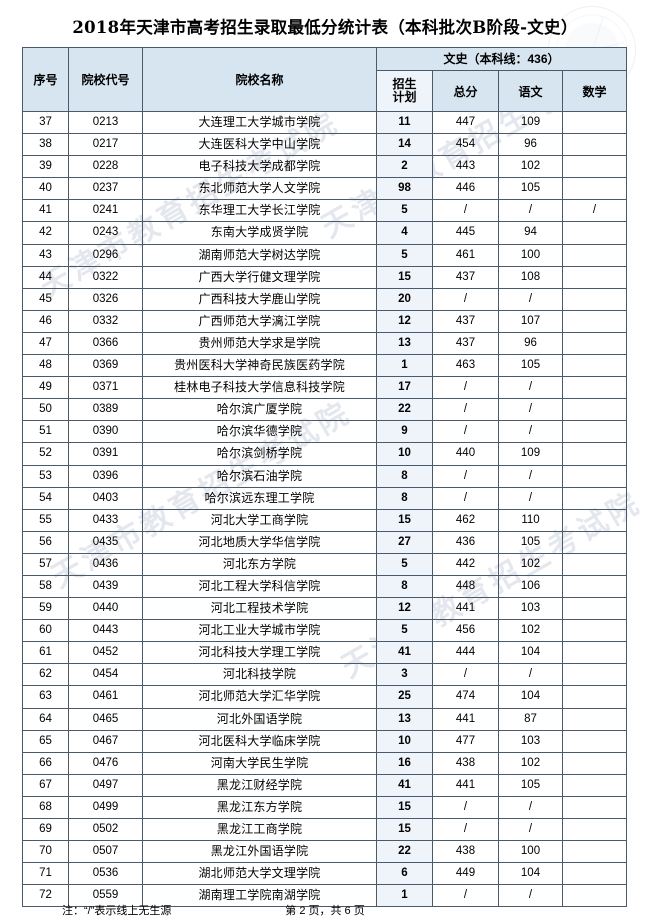  What do you see at coordinates (45, 741) in the screenshot?
I see `cell-seq: 65` at bounding box center [45, 741].